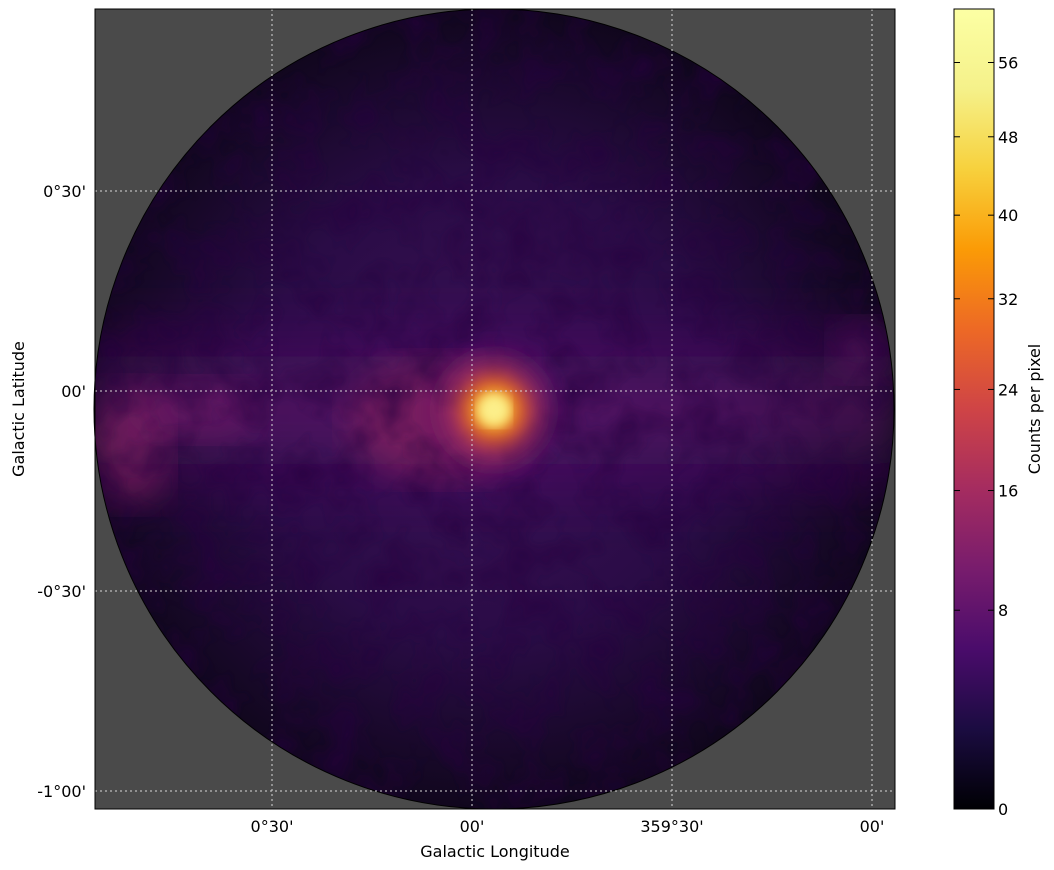  What do you see at coordinates (1008, 215) in the screenshot?
I see `colorbar-tick-label: 40` at bounding box center [1008, 215].